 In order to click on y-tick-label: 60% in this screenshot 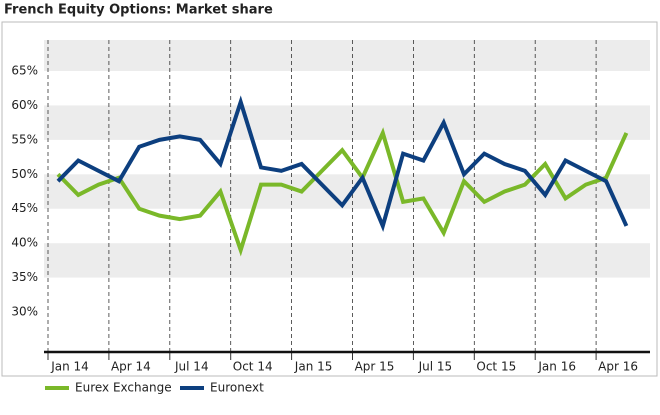, I will do `click(24, 105)`.